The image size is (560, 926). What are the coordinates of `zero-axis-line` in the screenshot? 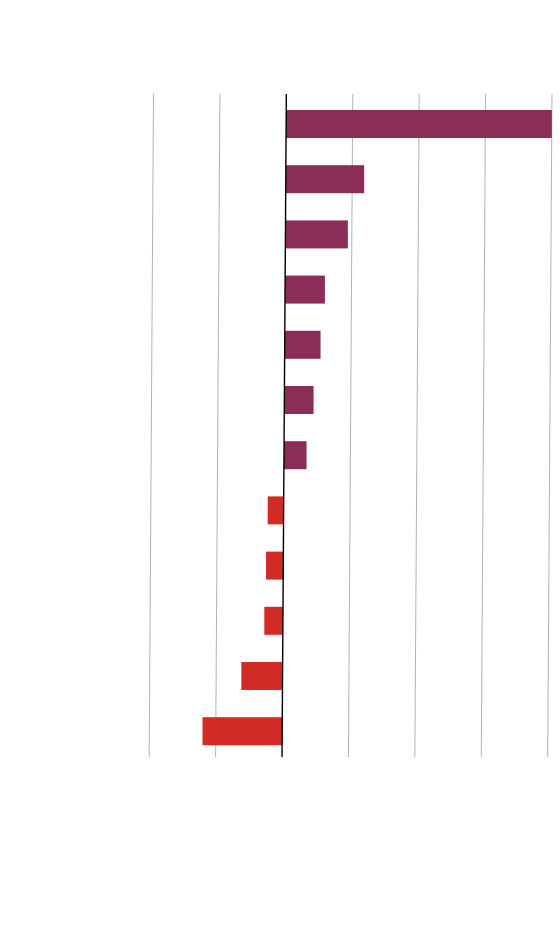 It's located at (284, 425).